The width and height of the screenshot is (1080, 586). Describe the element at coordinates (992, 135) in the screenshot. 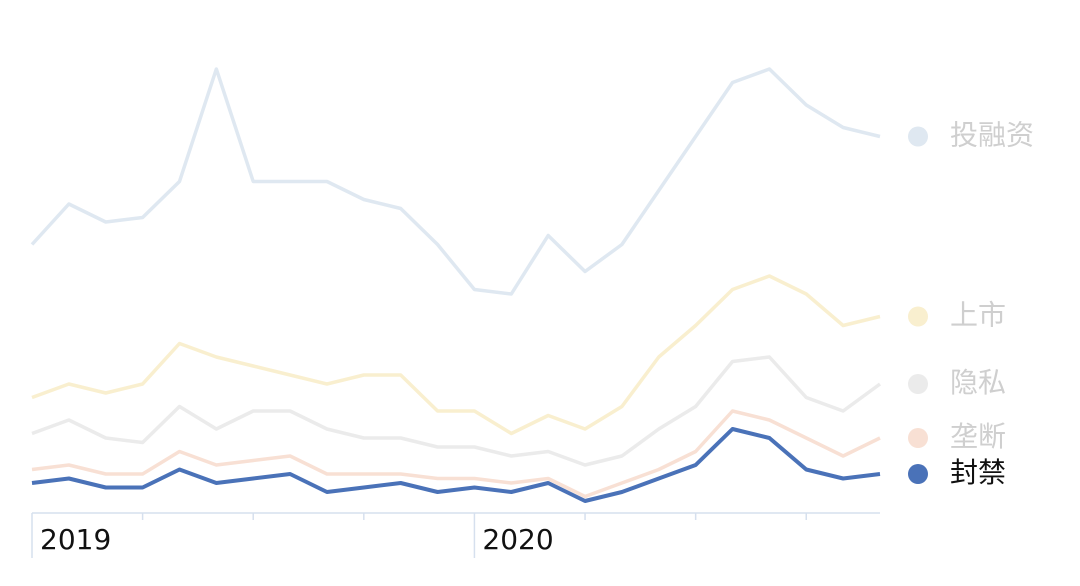

I see `legend-label: 投融资` at that location.